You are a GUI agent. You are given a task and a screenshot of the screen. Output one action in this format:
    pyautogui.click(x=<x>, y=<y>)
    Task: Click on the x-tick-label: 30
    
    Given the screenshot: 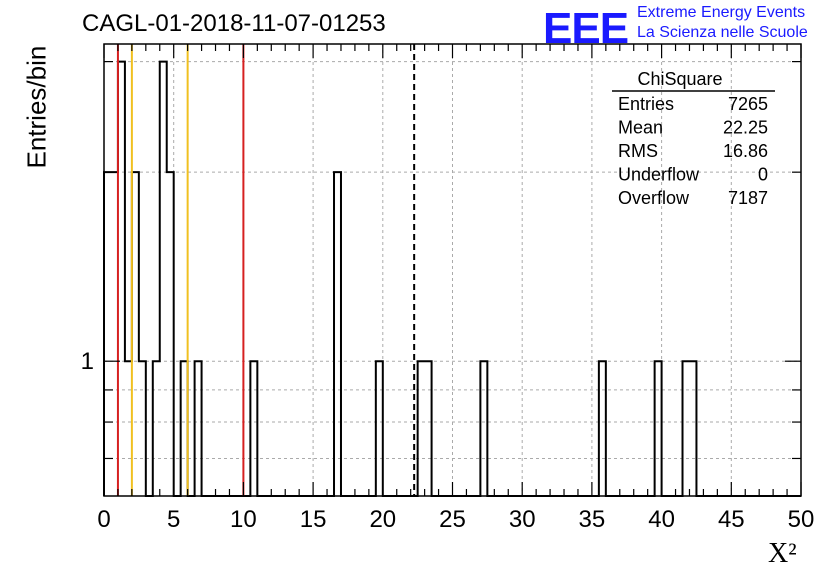 What is the action you would take?
    pyautogui.click(x=522, y=519)
    